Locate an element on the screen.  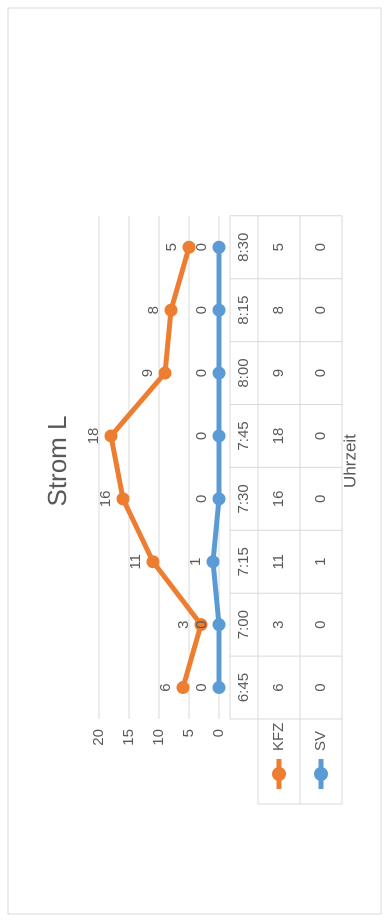
y-tick-label: 15 is located at coordinates (128, 737).